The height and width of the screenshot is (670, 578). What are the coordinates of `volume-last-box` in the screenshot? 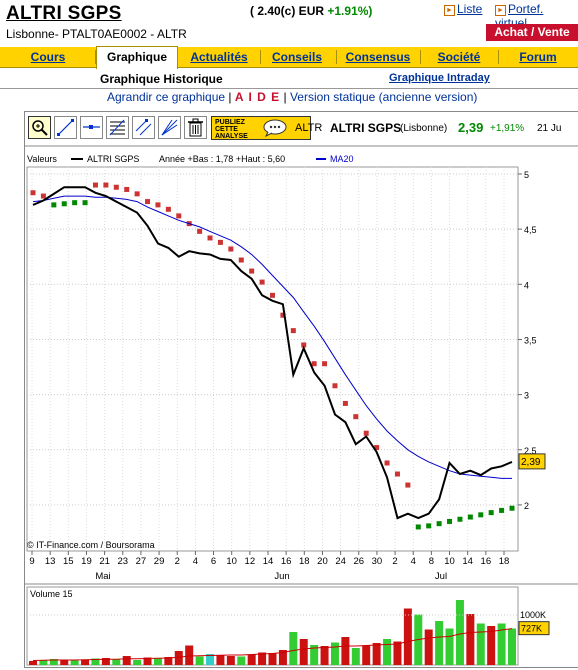 It's located at (534, 628).